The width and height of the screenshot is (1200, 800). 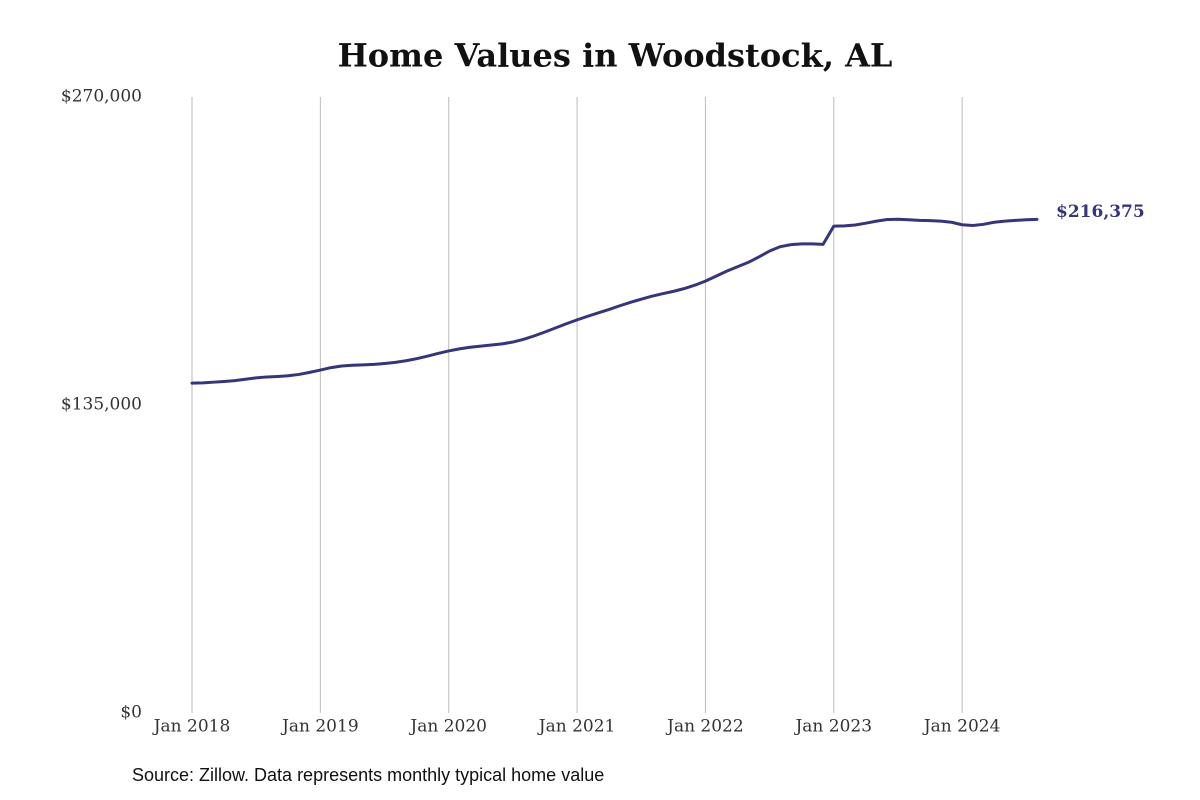 I want to click on x-tick-label: Jan 2023, so click(x=832, y=727).